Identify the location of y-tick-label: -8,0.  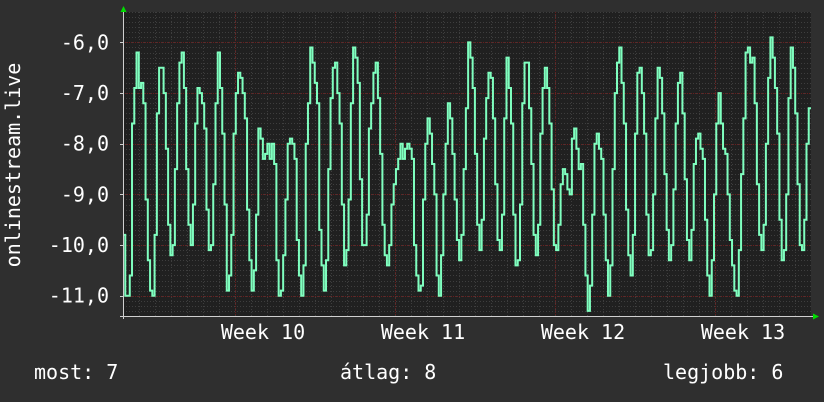
(85, 144).